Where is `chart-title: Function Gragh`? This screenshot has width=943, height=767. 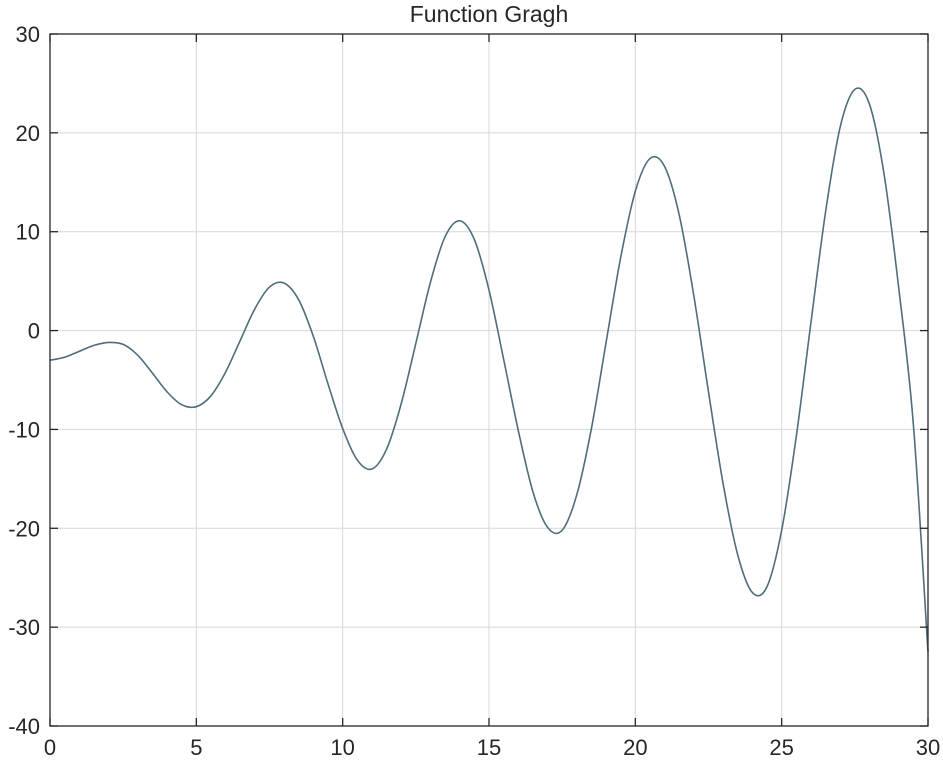 chart-title: Function Gragh is located at coordinates (489, 14).